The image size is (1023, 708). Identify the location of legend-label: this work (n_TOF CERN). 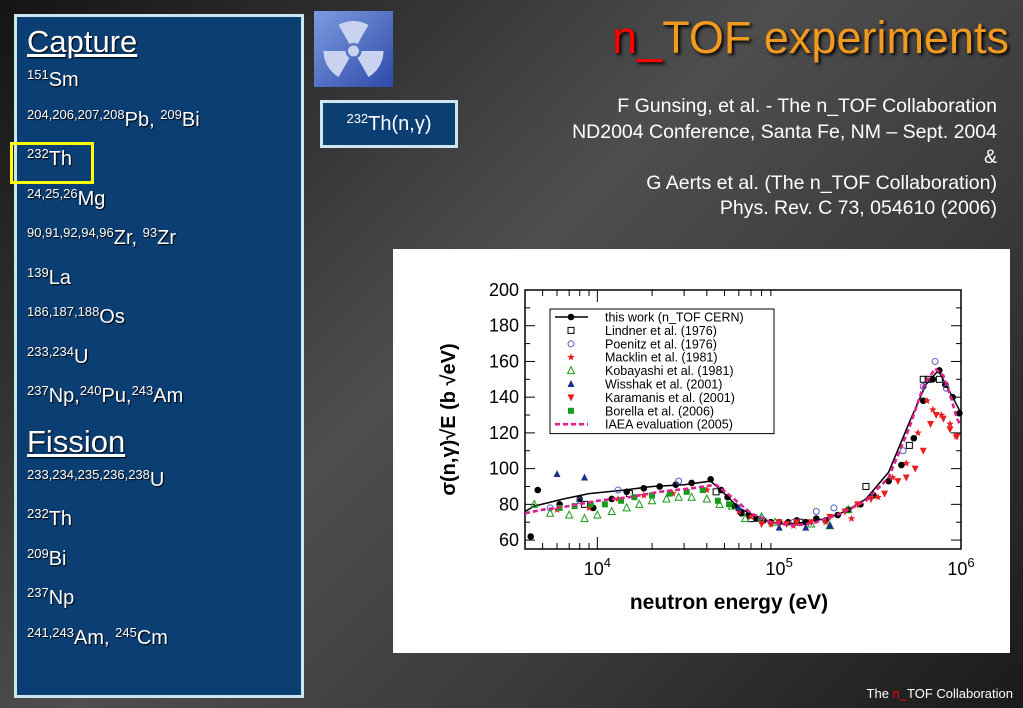
(674, 318).